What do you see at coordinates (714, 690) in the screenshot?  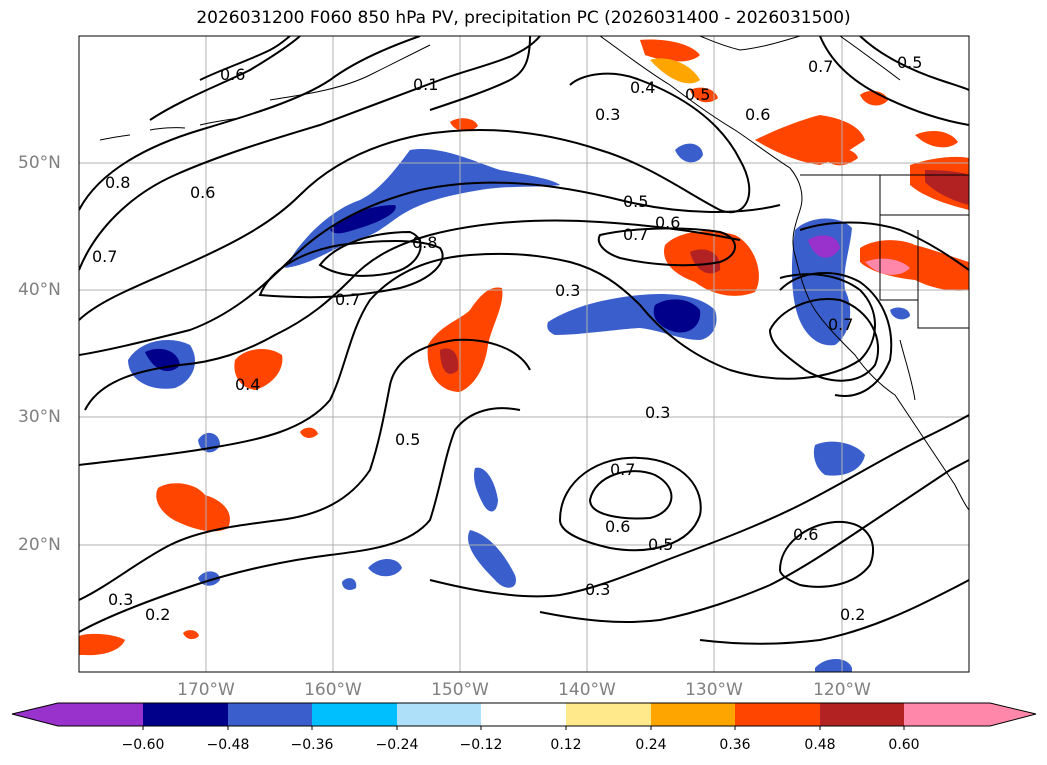 I see `lon-label: 130°W` at bounding box center [714, 690].